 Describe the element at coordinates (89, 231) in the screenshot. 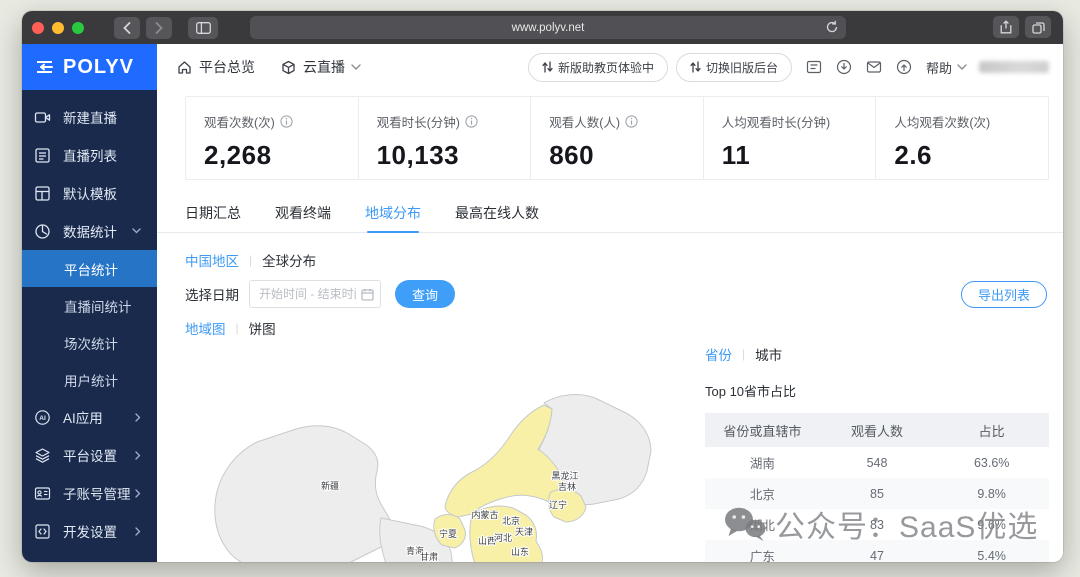

I see `sidebar-item-data-statistics: 数据统计` at that location.